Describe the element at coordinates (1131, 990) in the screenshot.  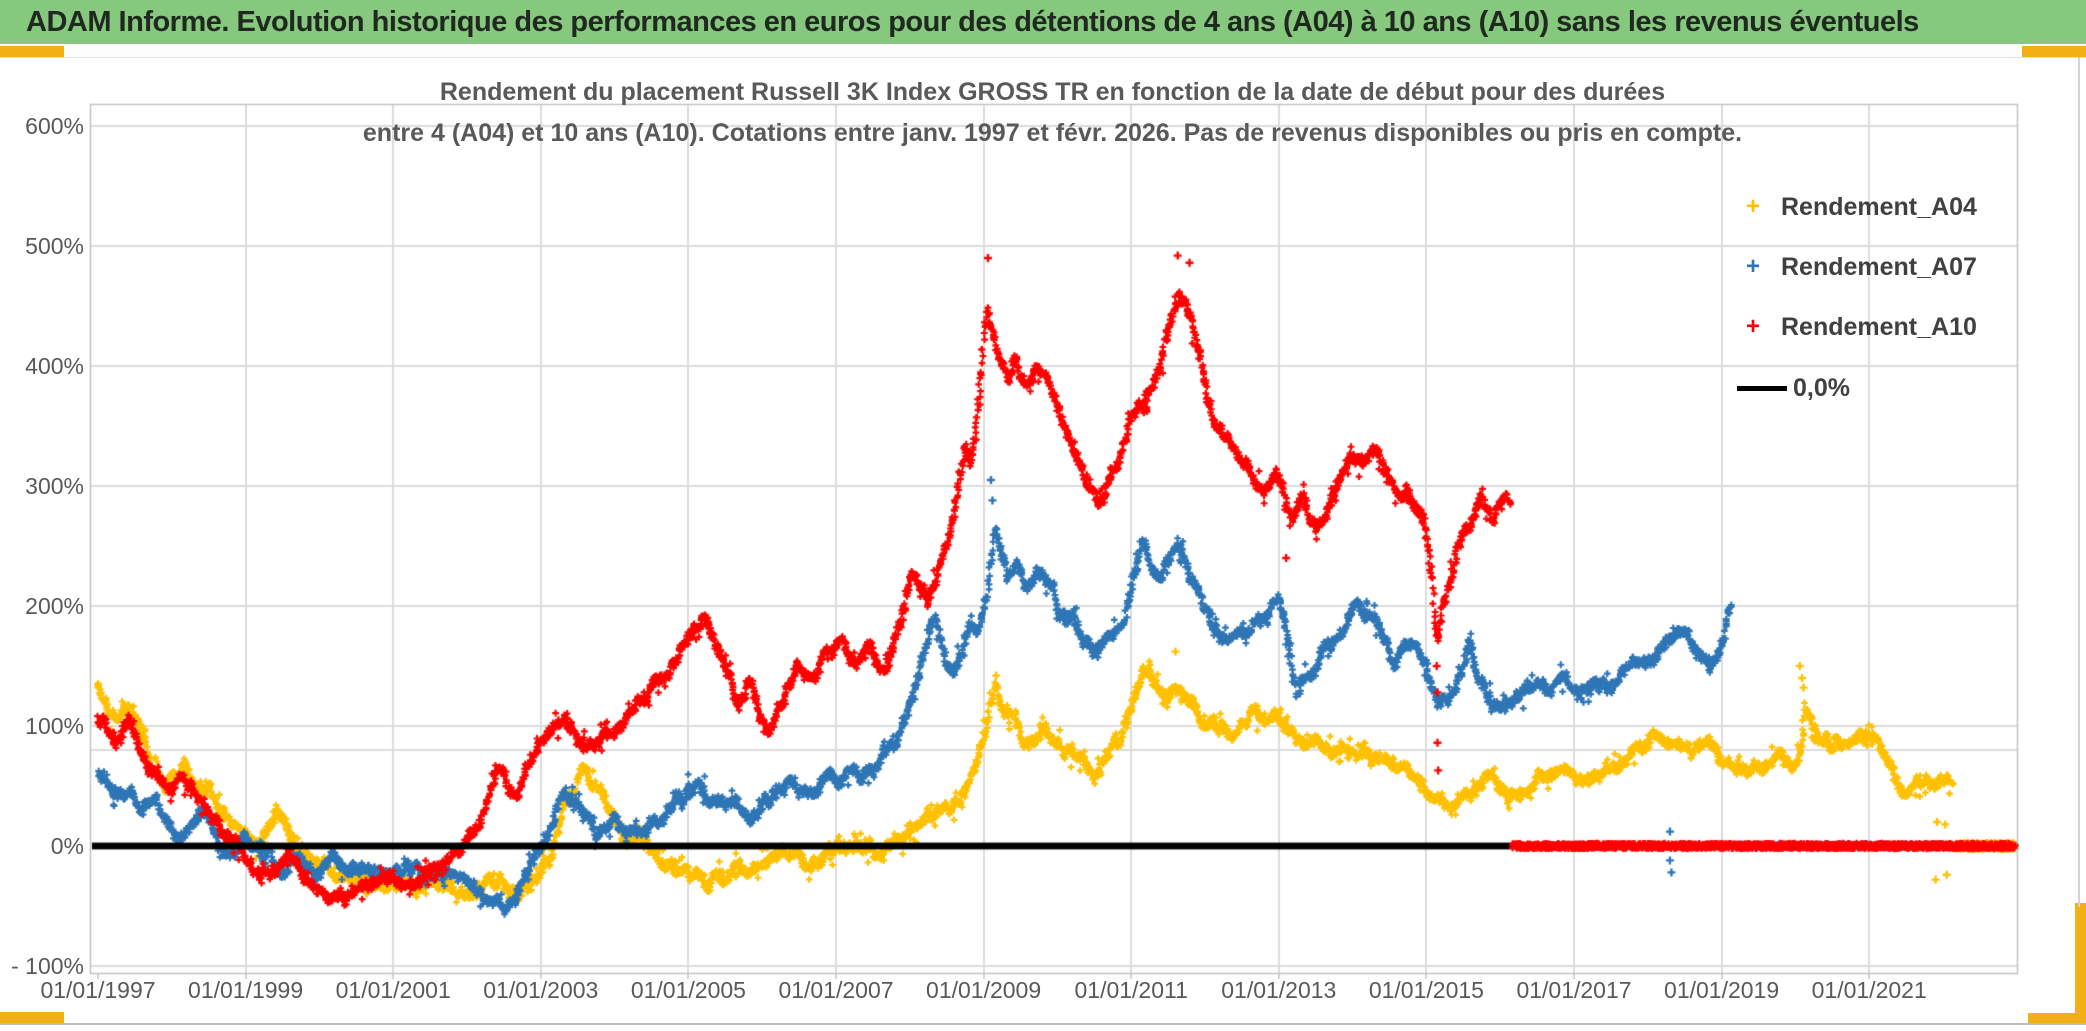
I see `x-axis-label: 01/01/2011` at that location.